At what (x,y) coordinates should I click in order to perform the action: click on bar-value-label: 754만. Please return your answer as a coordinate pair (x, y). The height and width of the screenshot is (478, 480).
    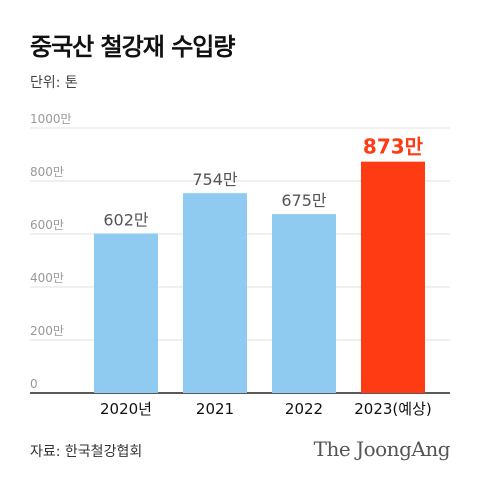
    Looking at the image, I should click on (215, 179).